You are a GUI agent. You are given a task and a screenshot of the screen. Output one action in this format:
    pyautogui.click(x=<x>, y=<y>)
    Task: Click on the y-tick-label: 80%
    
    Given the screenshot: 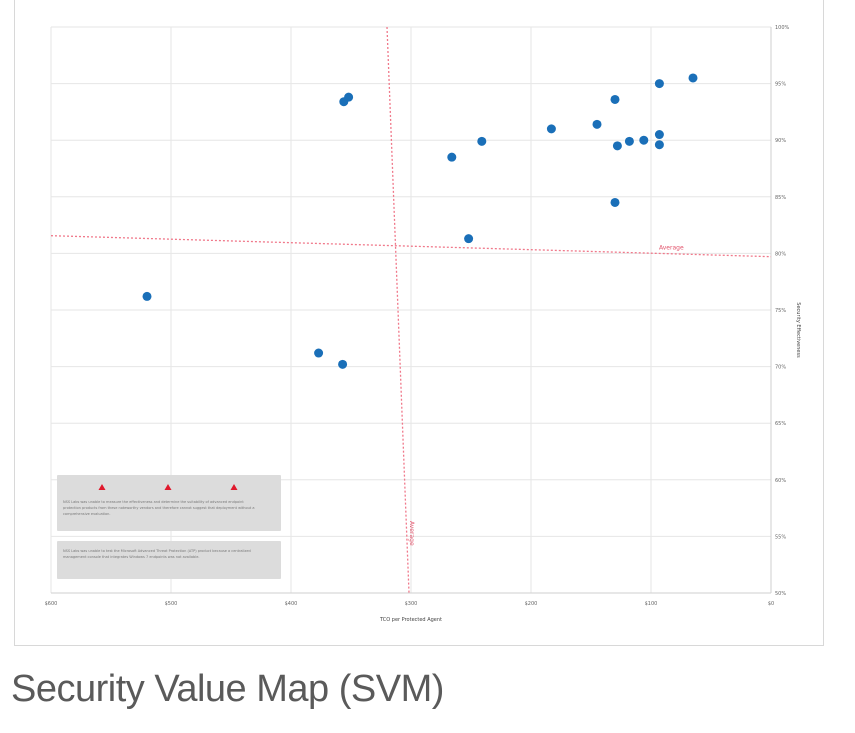 What is the action you would take?
    pyautogui.click(x=780, y=254)
    